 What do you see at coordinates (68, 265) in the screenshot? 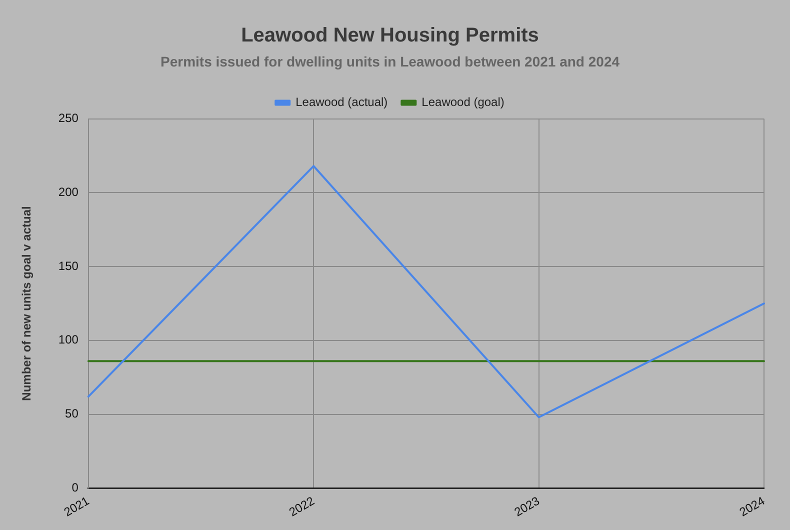
I see `y-tick-label: 150` at bounding box center [68, 265].